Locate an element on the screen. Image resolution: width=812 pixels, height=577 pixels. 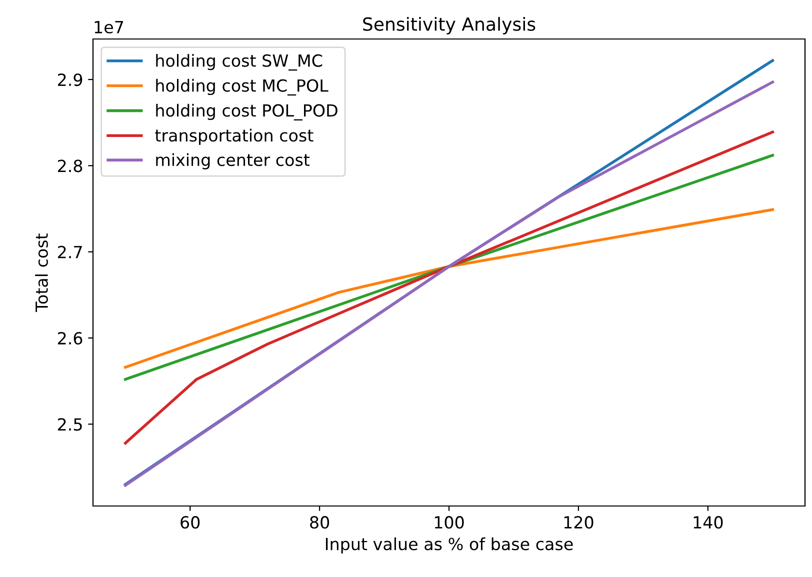
legend-label: holding cost SW_MC is located at coordinates (239, 62).